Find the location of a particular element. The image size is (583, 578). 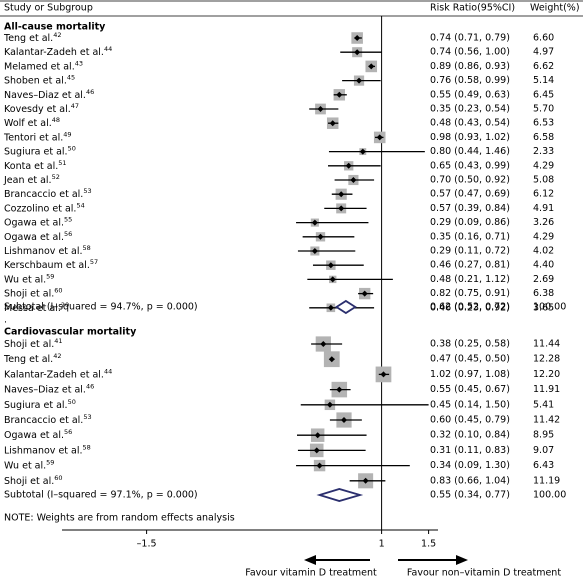

study-label: Shoben et al. is located at coordinates (35, 80).